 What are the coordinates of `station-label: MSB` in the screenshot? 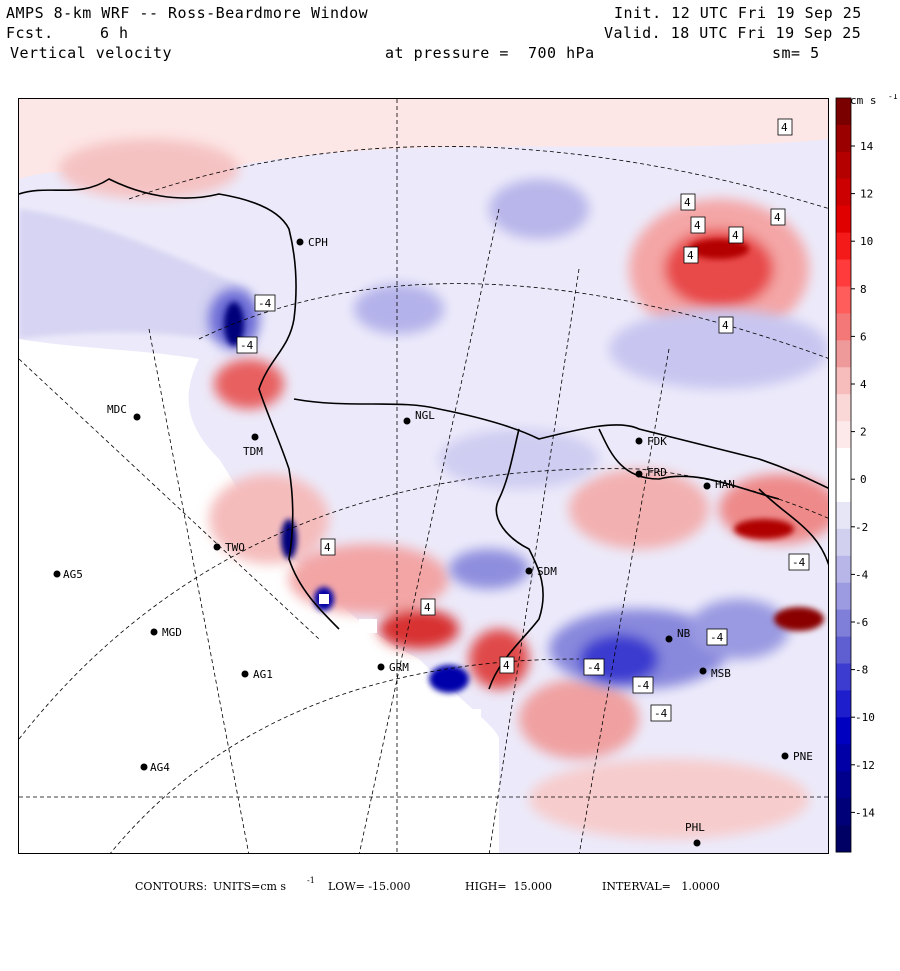 It's located at (721, 673).